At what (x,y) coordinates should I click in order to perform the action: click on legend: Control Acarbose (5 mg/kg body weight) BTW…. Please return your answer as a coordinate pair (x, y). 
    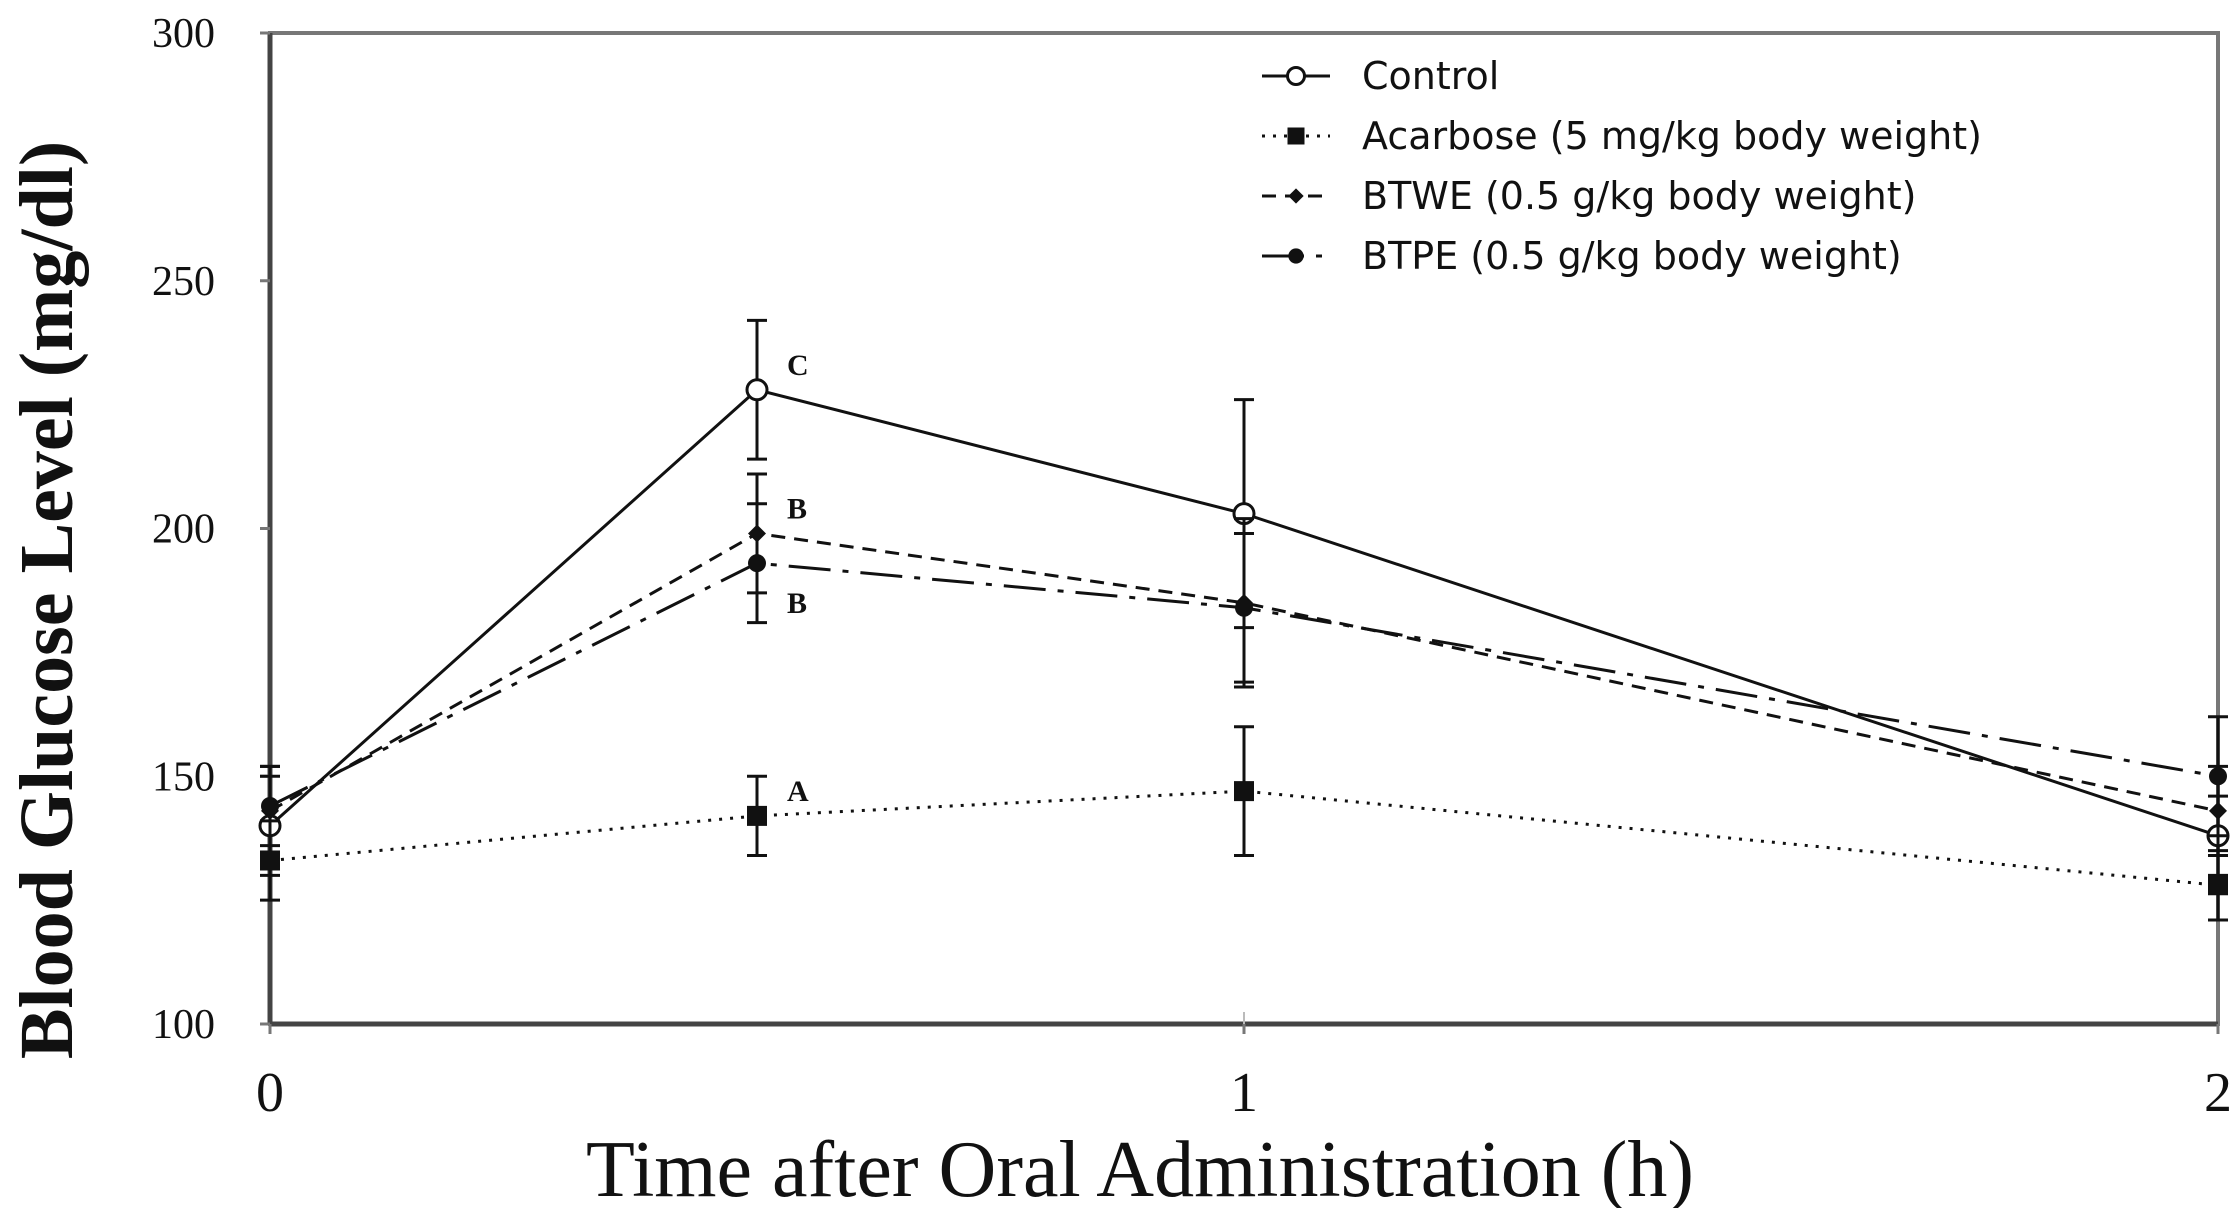
    Looking at the image, I should click on (1622, 166).